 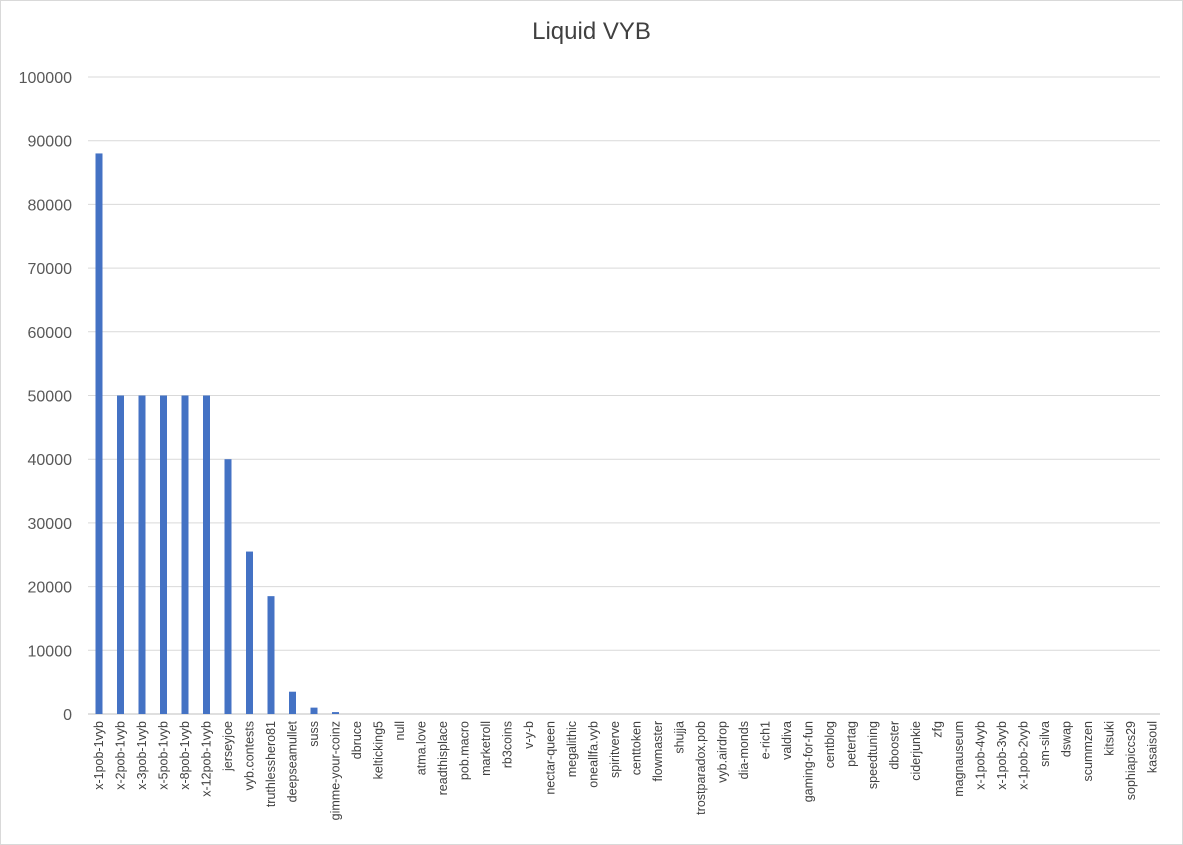 I want to click on x-tick-label: x-3pob-1vyb, so click(x=142, y=755).